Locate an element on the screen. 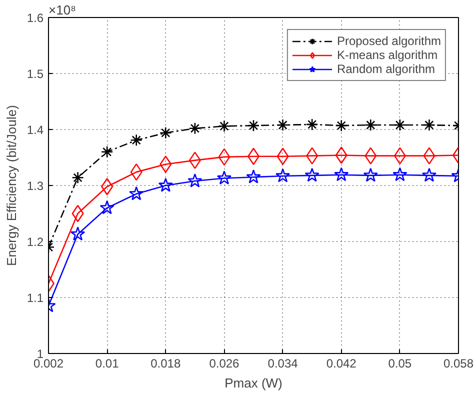 The height and width of the screenshot is (393, 474). legend-label: Proposed algorithm is located at coordinates (388, 41).